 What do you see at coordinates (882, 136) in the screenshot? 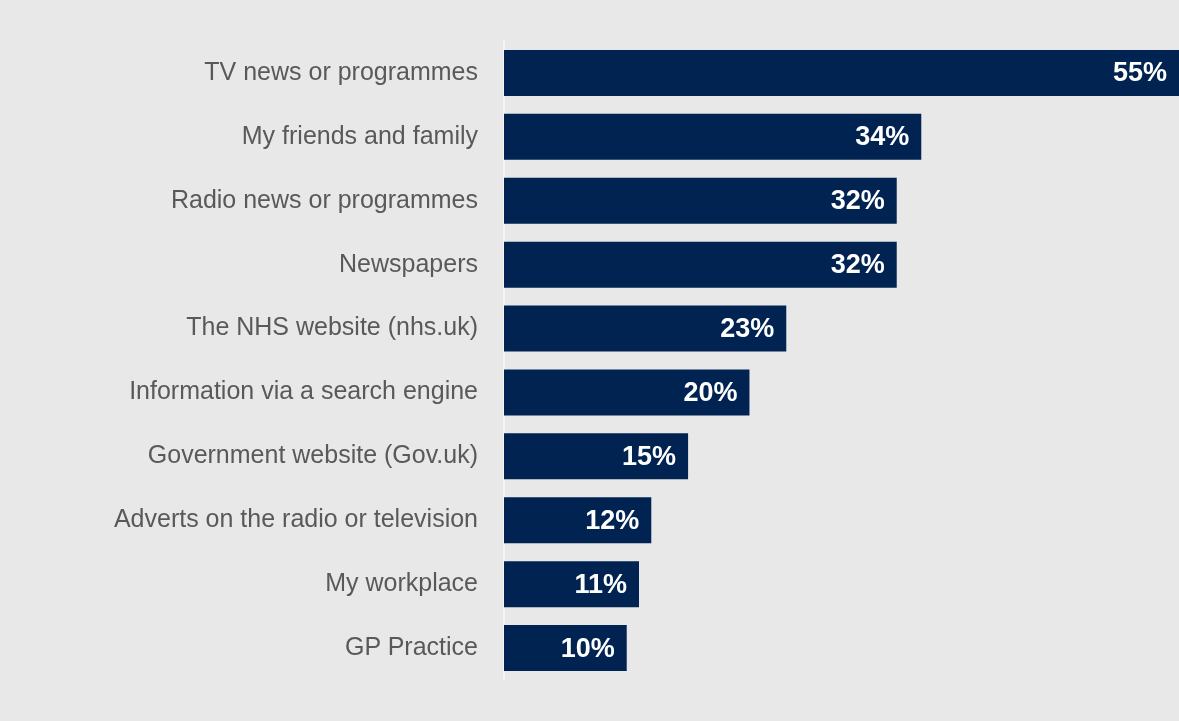
I see `data-label: 34%` at bounding box center [882, 136].